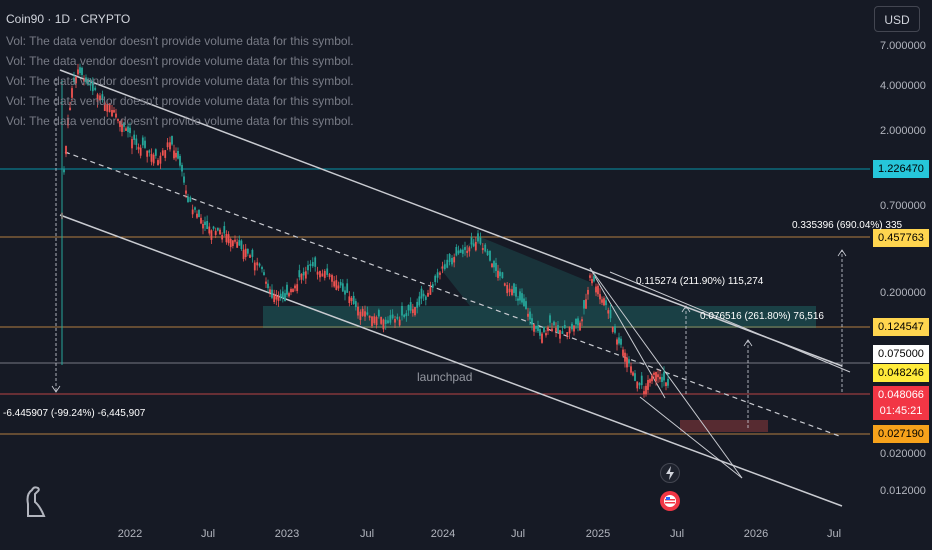 Image resolution: width=932 pixels, height=550 pixels. What do you see at coordinates (691, 437) in the screenshot?
I see `wedge-line` at bounding box center [691, 437].